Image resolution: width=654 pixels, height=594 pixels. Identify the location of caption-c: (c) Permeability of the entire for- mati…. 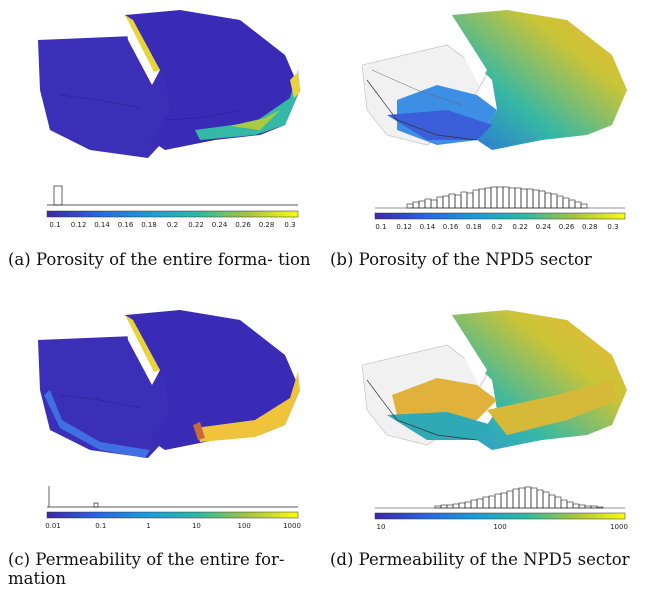
(163, 569).